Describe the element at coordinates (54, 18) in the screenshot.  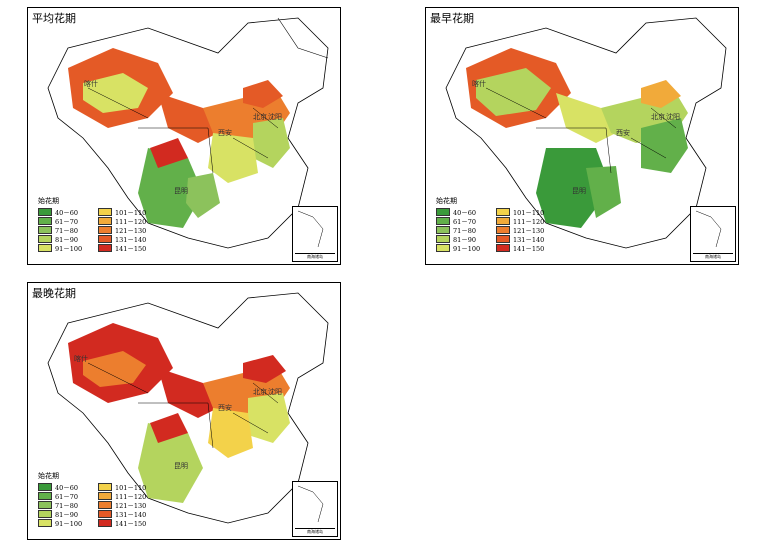
I see `panel-title: 平均花期` at that location.